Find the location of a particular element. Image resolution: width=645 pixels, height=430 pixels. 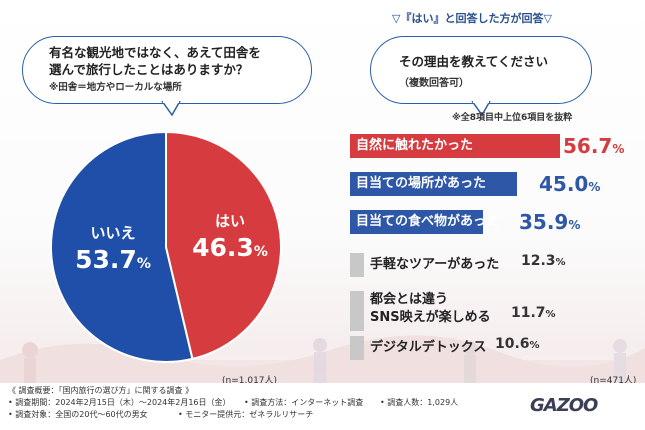

bar-value-6: 10.6% is located at coordinates (517, 344).